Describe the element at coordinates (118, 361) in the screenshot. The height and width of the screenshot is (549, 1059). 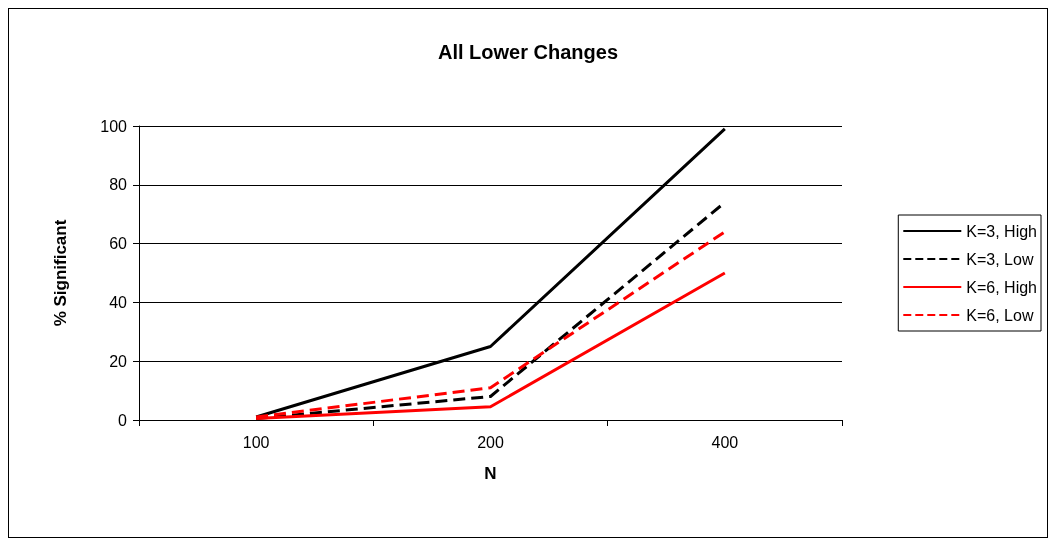
I see `y-tick-label: 20` at that location.